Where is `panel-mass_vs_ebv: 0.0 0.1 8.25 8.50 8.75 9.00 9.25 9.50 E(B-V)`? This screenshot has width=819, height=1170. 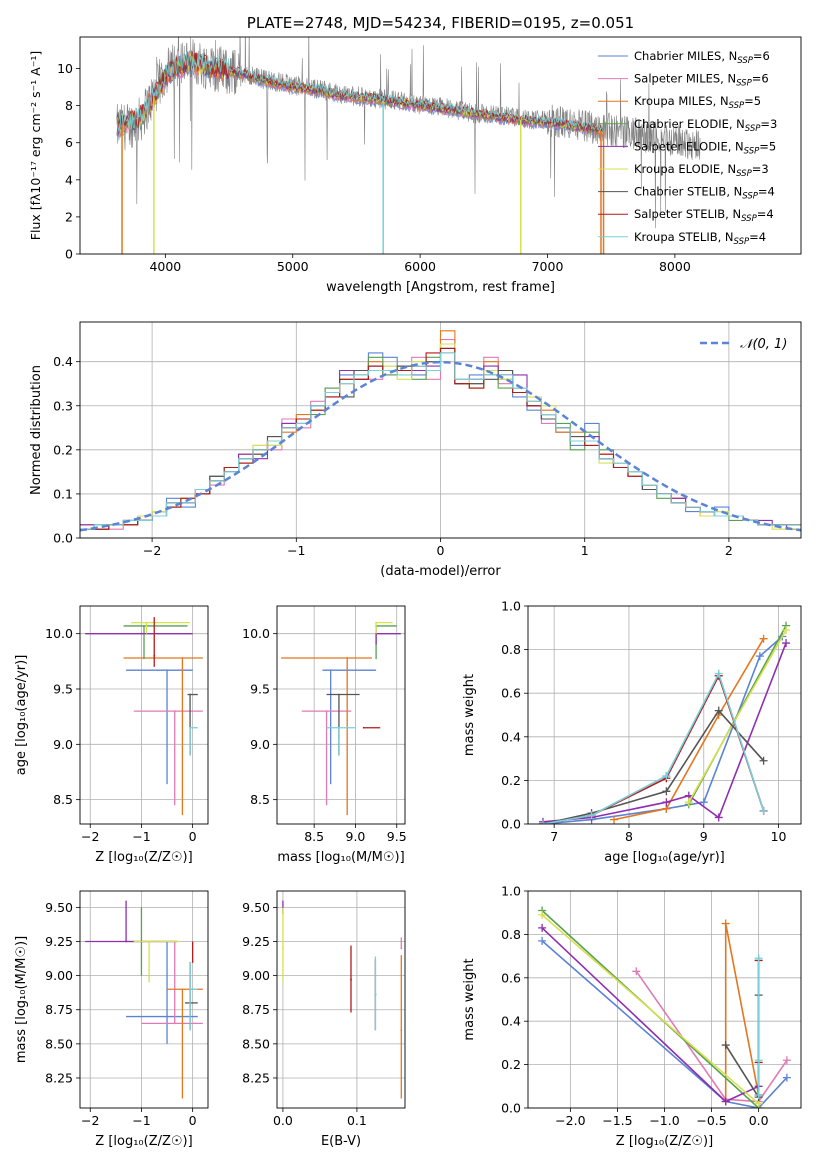 panel-mass_vs_ebv: 0.0 0.1 8.25 8.50 8.75 9.00 9.25 9.50 E(B-V) is located at coordinates (324, 1019).